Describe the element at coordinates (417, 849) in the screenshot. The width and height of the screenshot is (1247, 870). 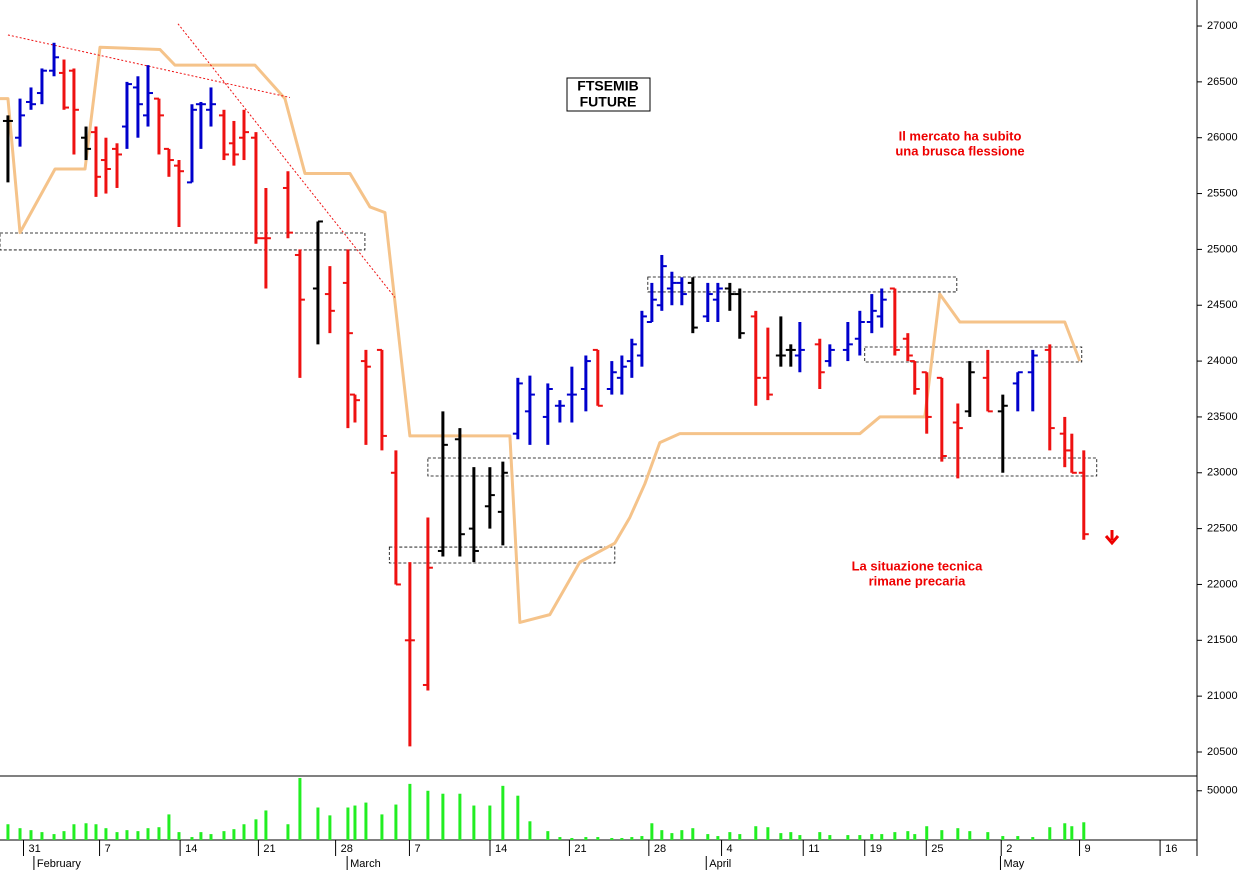
I see `x-tick-label: 7` at that location.